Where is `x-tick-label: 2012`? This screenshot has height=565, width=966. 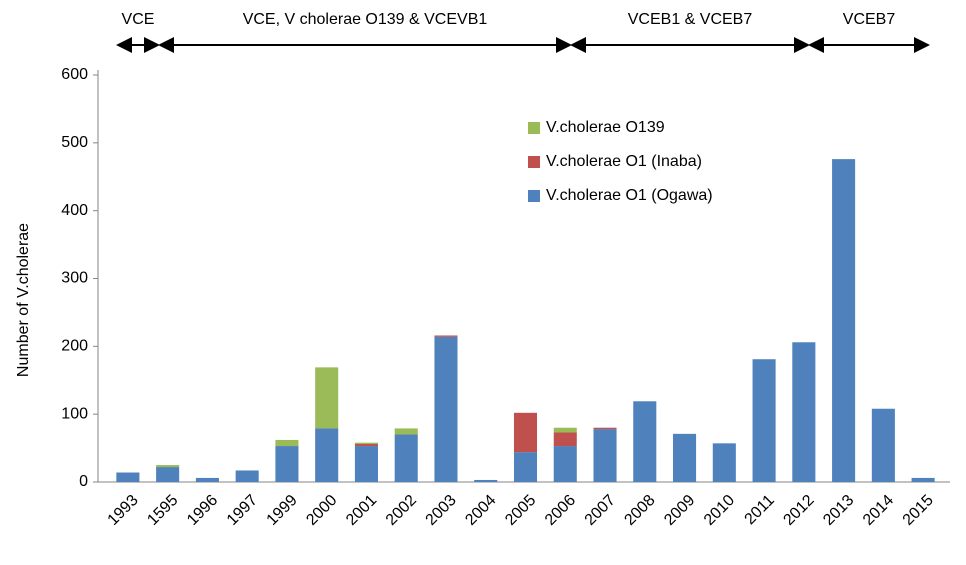
x-tick-label: 2012 is located at coordinates (798, 510).